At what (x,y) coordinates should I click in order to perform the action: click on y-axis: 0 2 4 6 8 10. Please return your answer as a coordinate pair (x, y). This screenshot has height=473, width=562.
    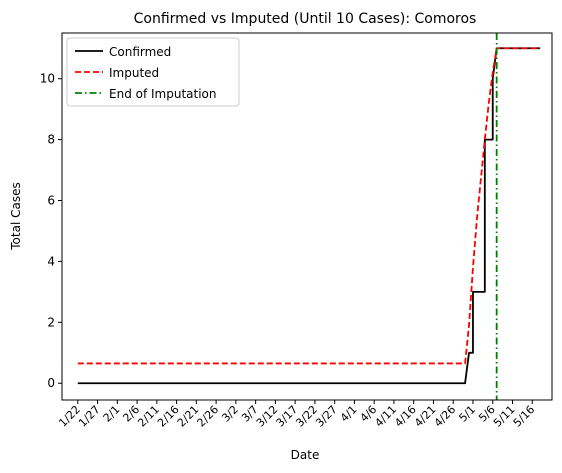
    Looking at the image, I should click on (51, 231).